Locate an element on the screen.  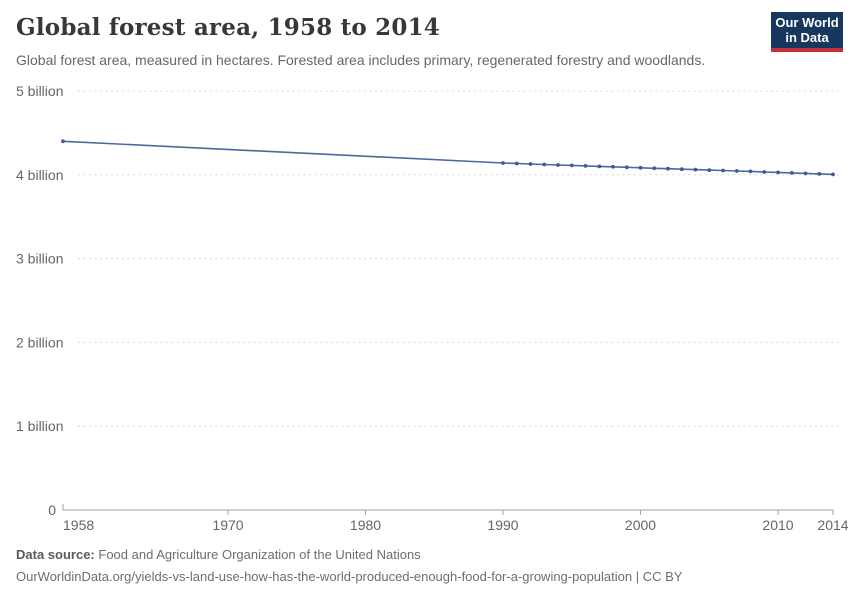
owid-logo-red-bar is located at coordinates (807, 50).